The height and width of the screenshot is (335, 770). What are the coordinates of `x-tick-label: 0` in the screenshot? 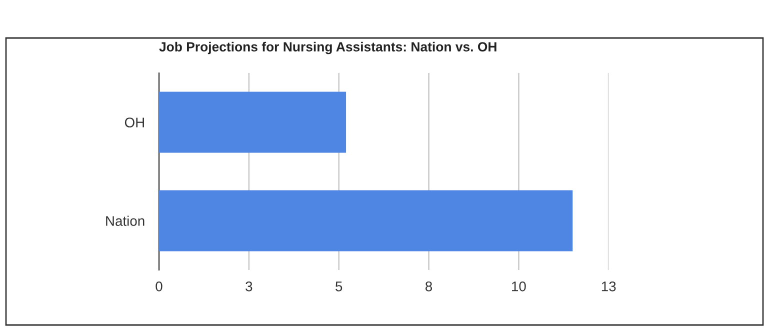 It's located at (159, 286).